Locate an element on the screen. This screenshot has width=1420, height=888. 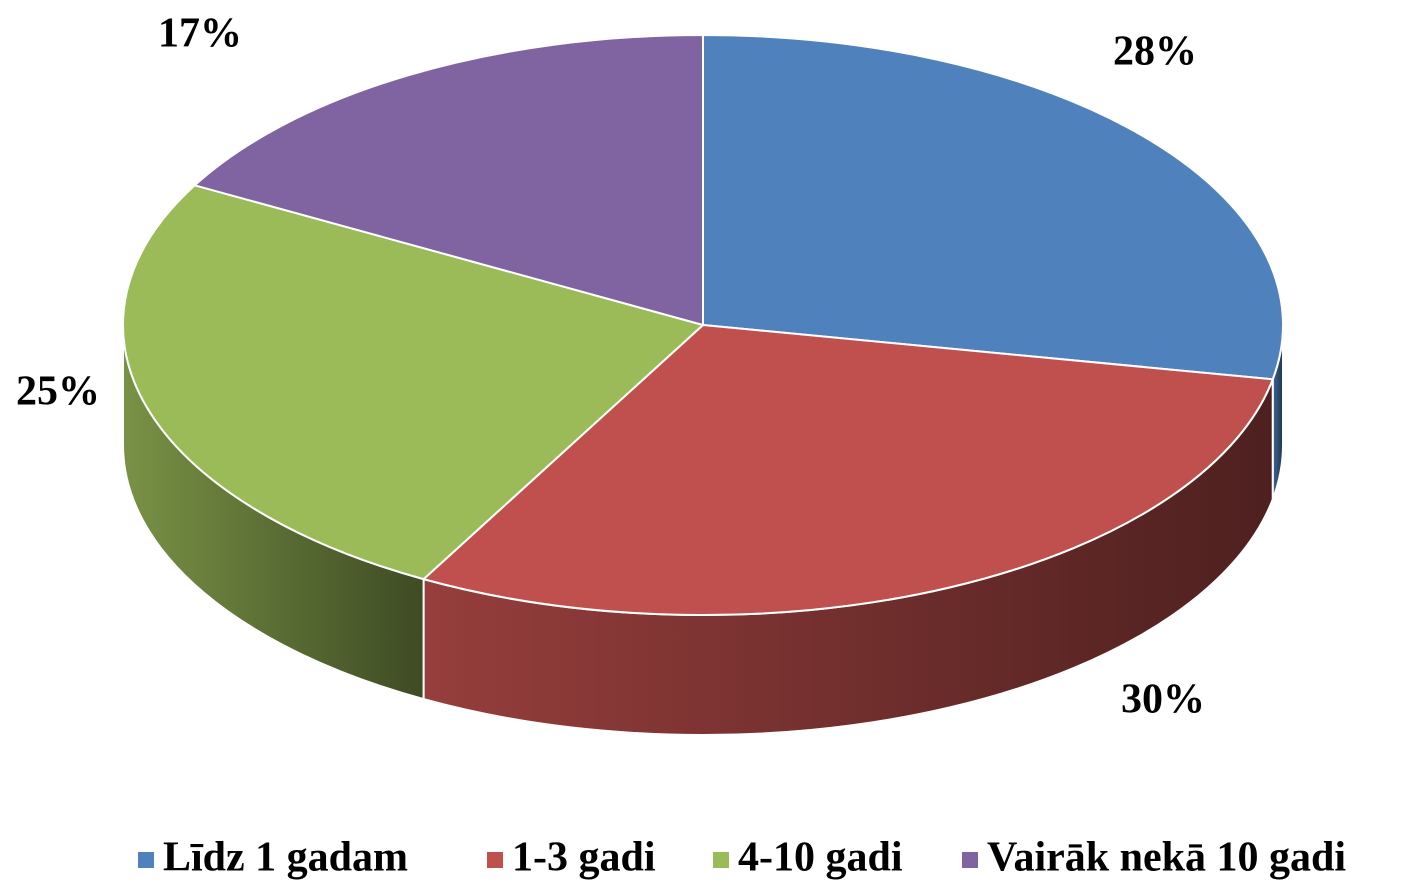
legend-label: Līdz 1 gadam is located at coordinates (285, 858).